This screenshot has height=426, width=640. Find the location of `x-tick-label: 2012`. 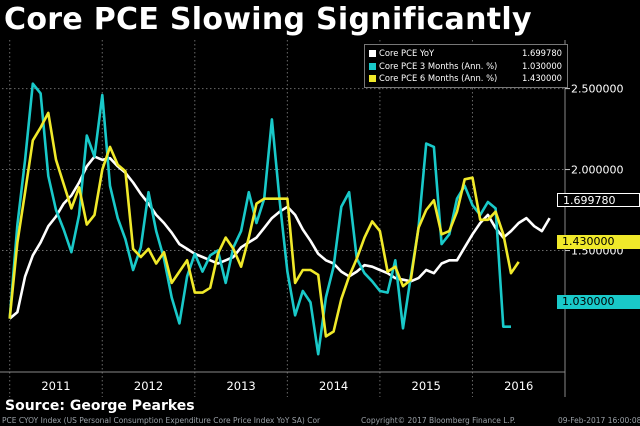

x-tick-label: 2012 is located at coordinates (148, 386).